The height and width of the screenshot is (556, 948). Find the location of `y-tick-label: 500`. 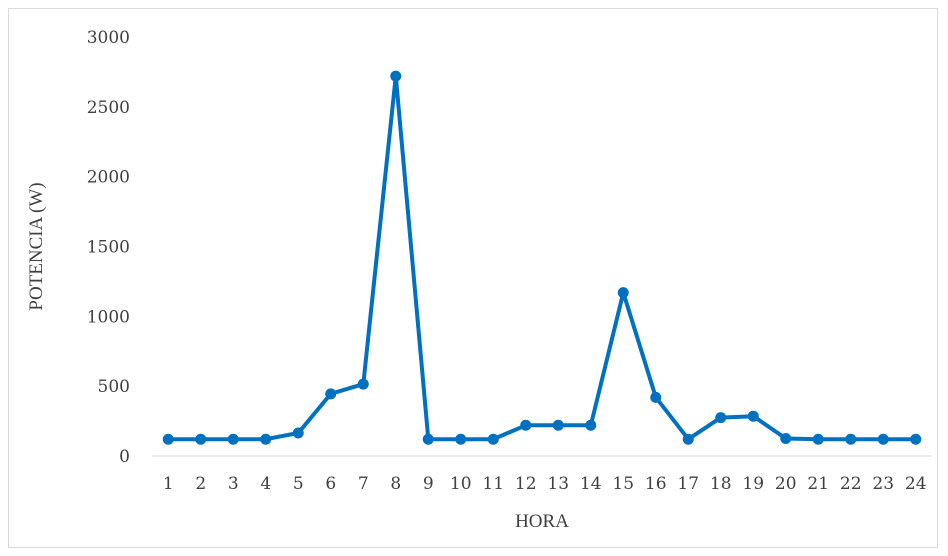

y-tick-label: 500 is located at coordinates (114, 387).